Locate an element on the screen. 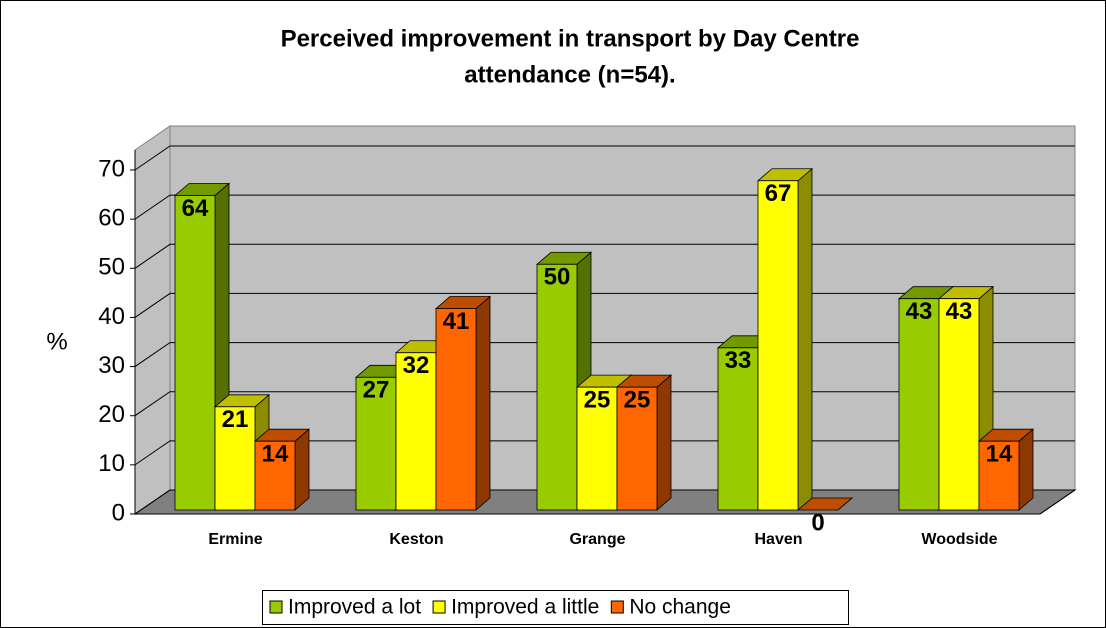  value-label: 32 is located at coordinates (416, 365).